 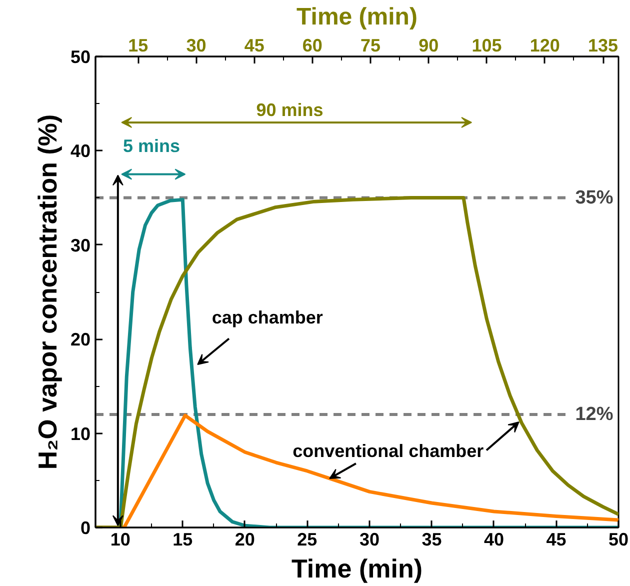 I want to click on y-tick-label: 30, so click(x=80, y=245).